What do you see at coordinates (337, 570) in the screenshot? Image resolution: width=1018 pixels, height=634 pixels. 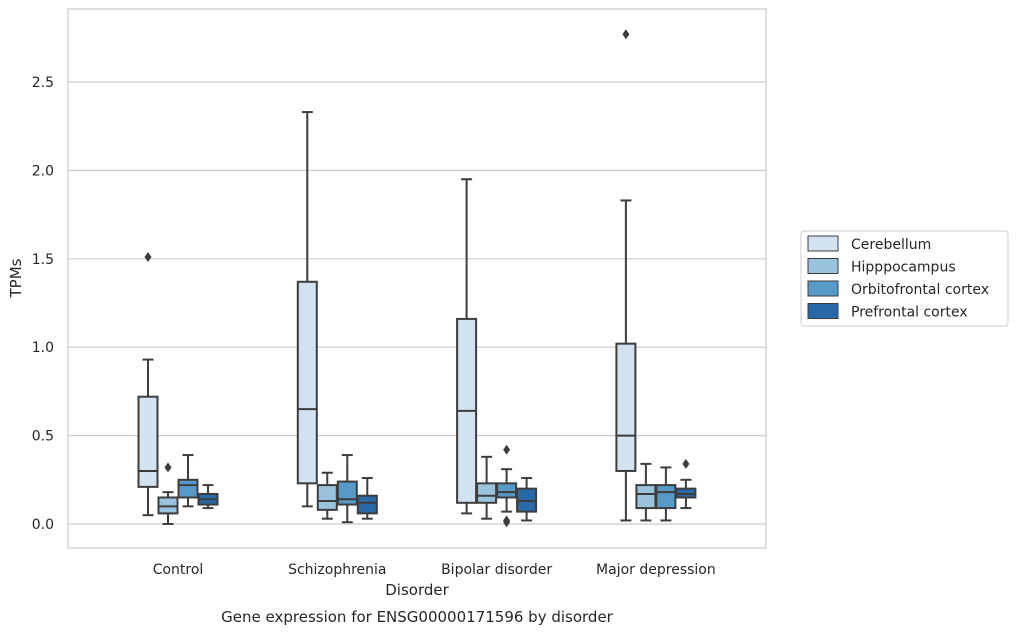 I see `x-tick-label: Schizophrenia` at bounding box center [337, 570].